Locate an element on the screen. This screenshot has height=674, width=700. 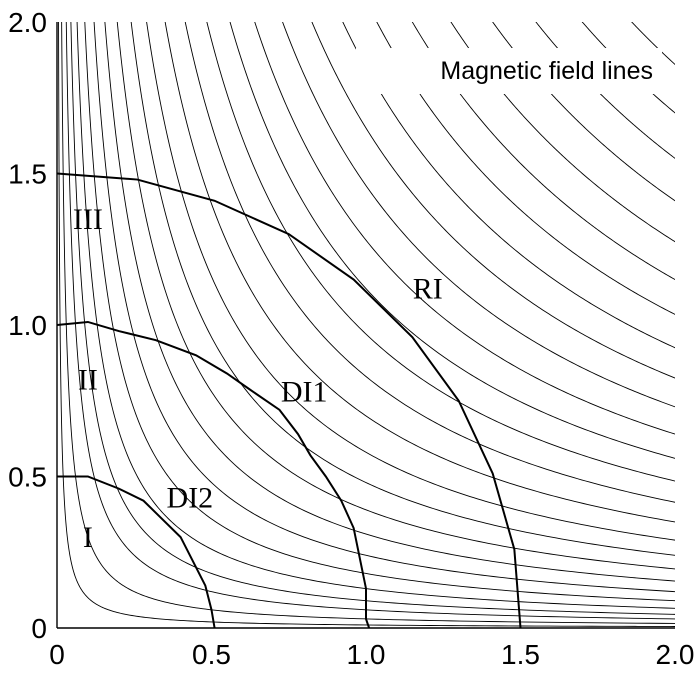
y-tick-label: 1.0 is located at coordinates (27, 325).